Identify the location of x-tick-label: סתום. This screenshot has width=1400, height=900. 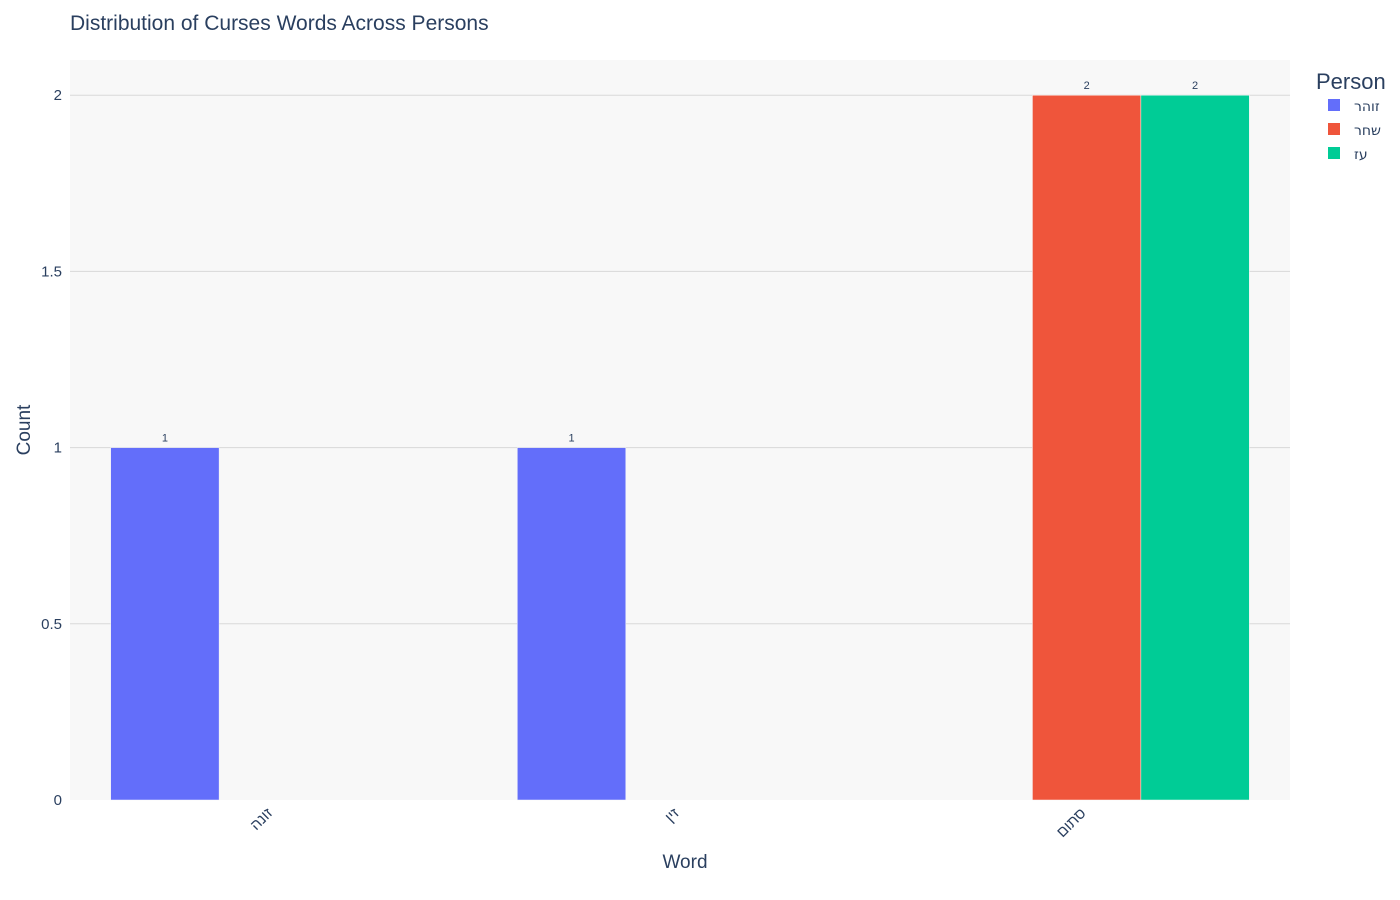
(1071, 823).